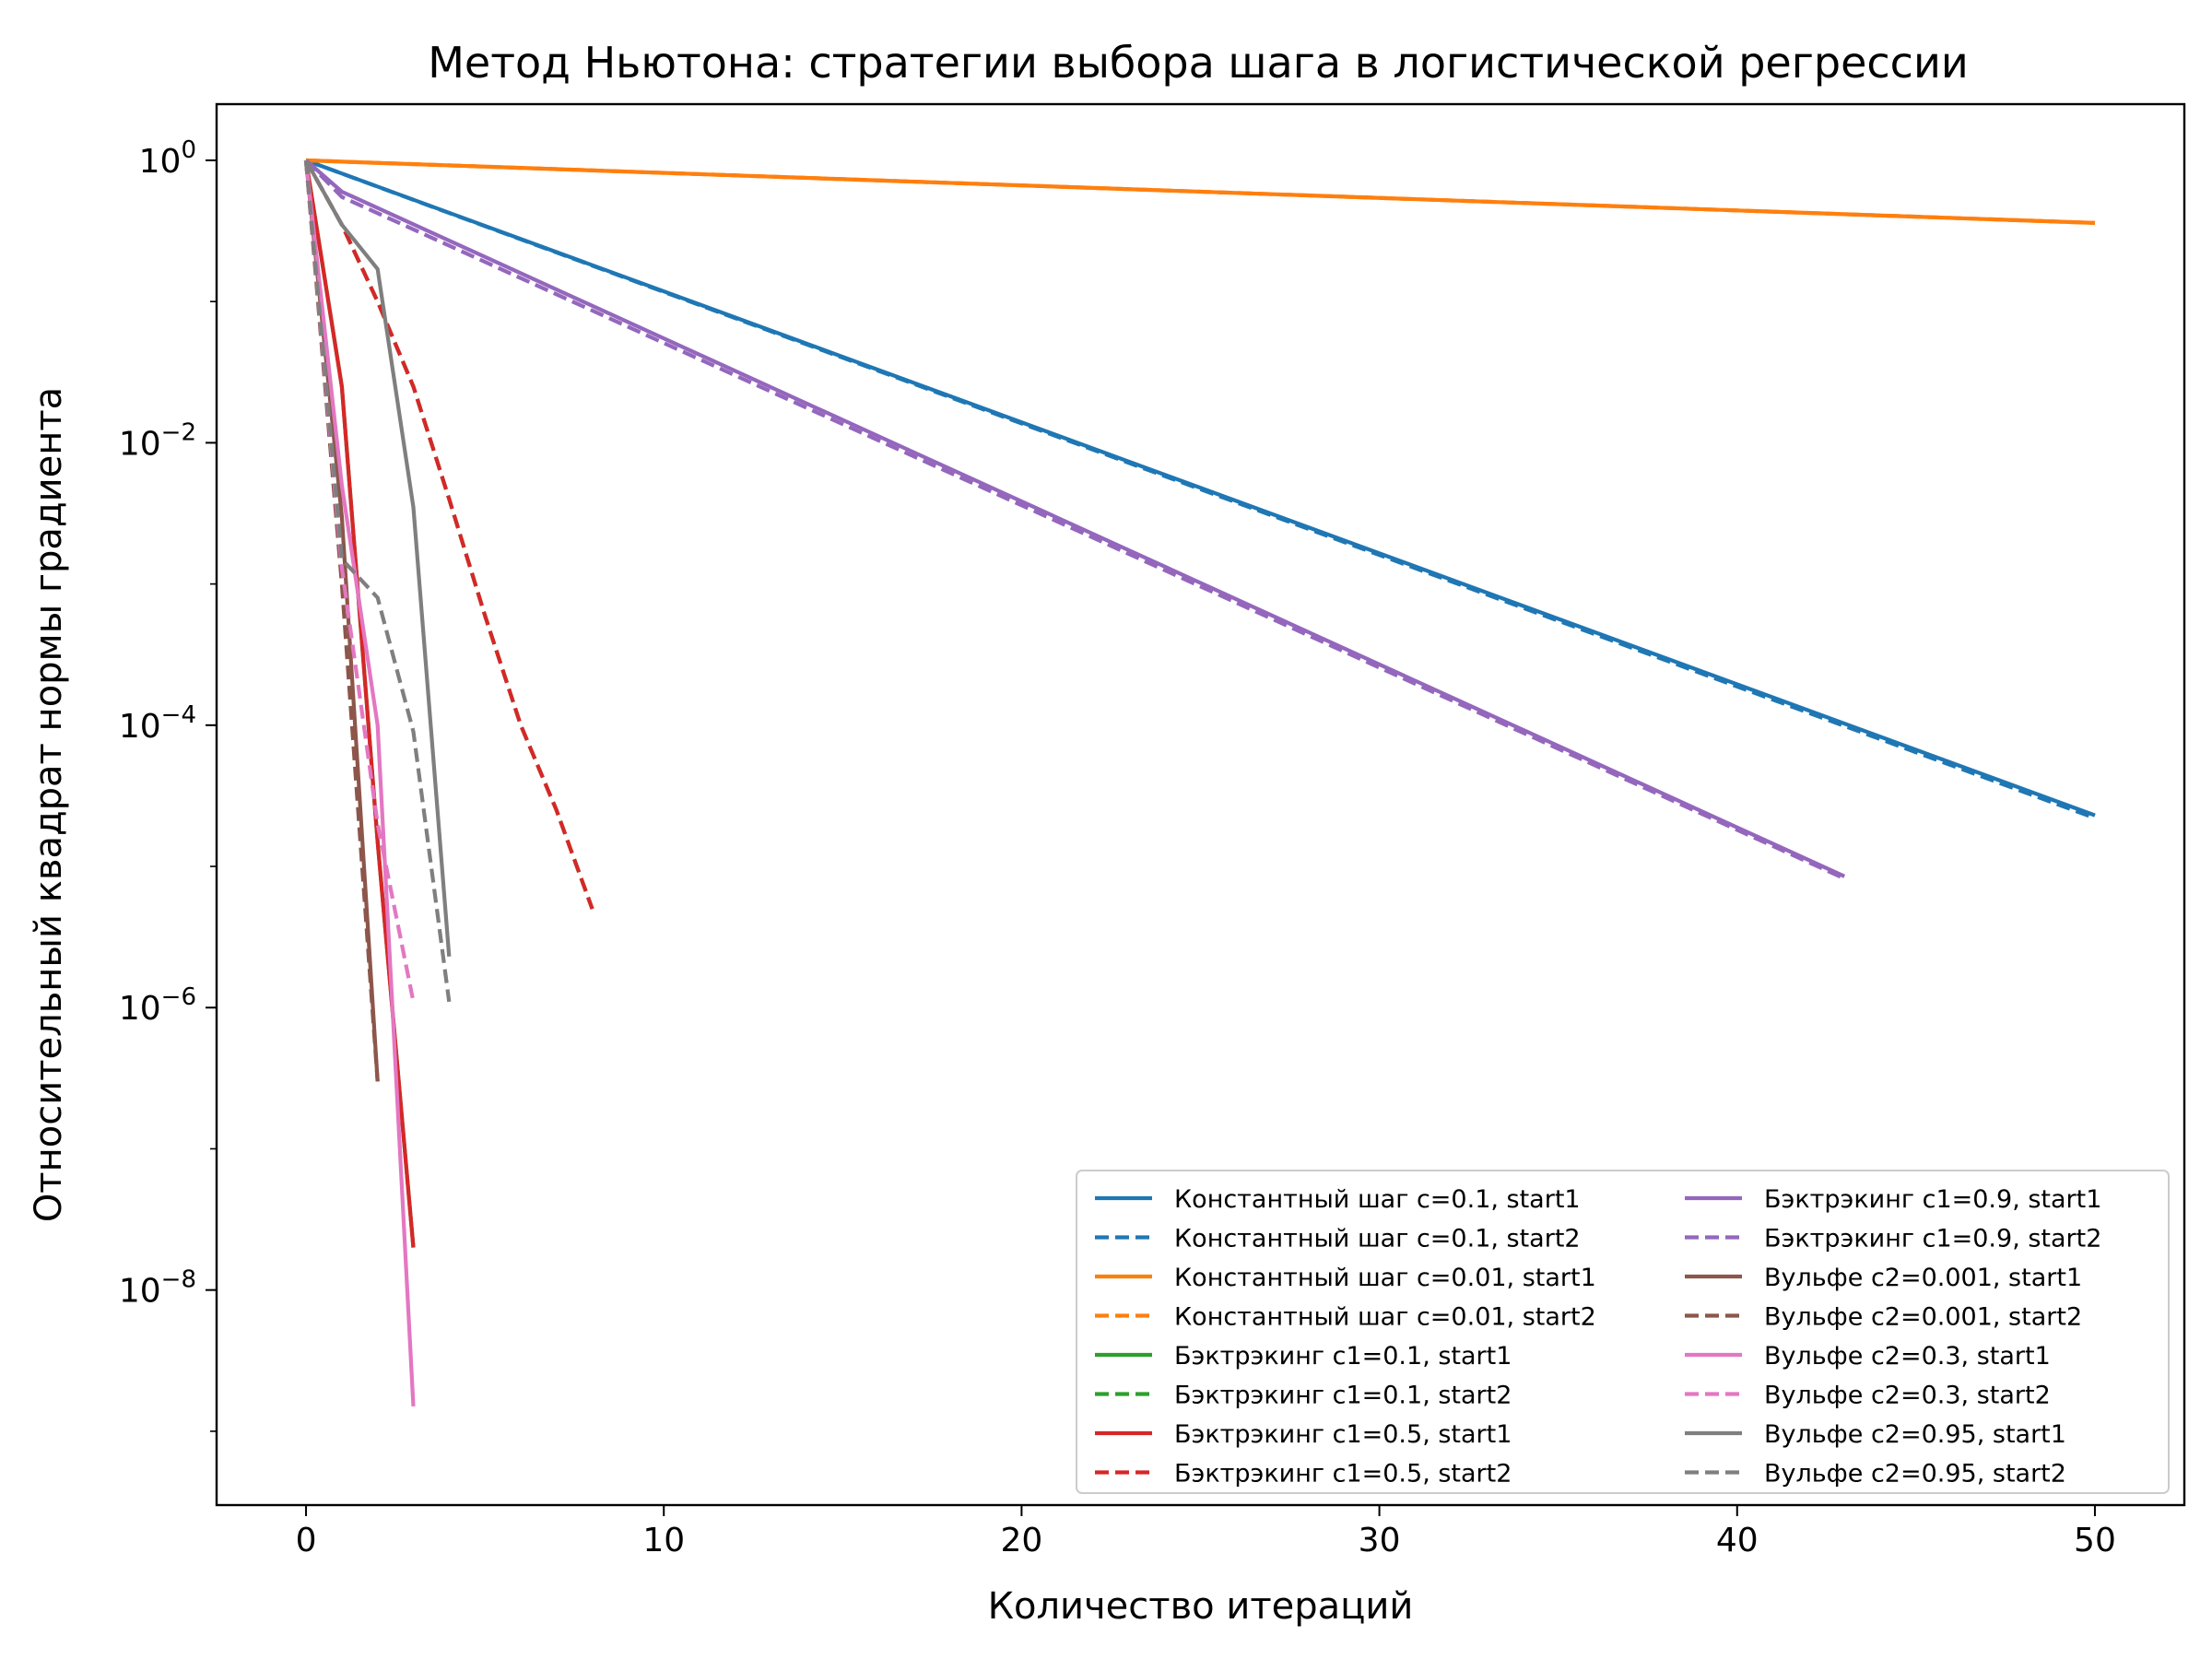  What do you see at coordinates (157, 723) in the screenshot?
I see `y-tick-label: 10⁻⁴` at bounding box center [157, 723].